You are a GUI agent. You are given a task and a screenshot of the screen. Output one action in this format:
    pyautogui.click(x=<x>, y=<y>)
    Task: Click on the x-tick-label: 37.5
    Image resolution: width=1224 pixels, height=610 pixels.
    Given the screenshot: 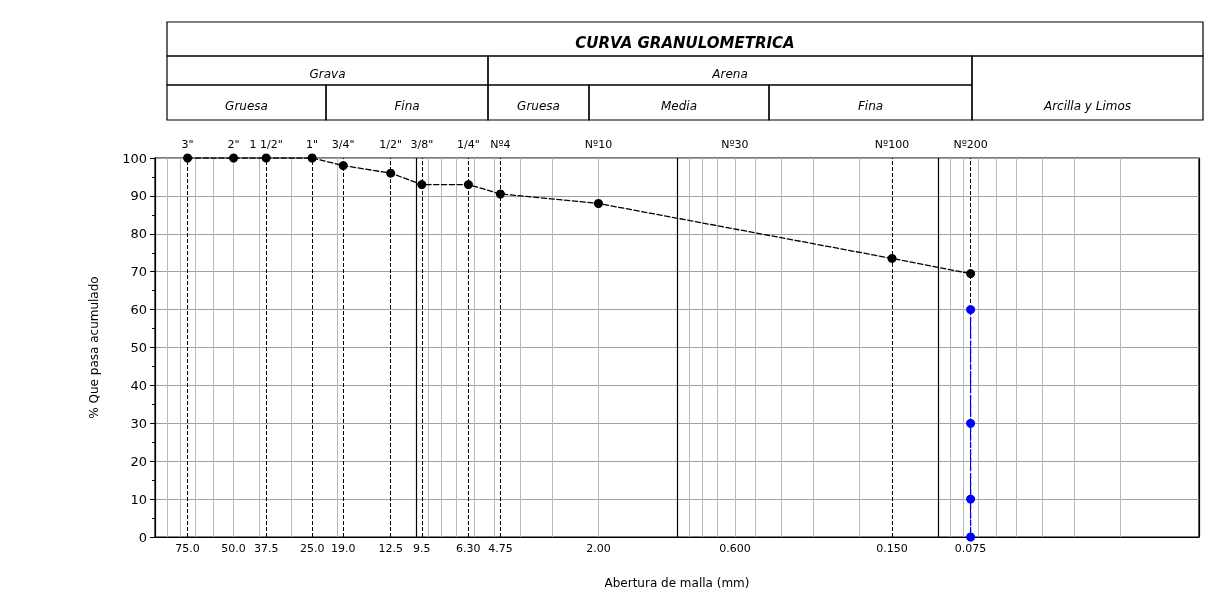 What is the action you would take?
    pyautogui.click(x=266, y=548)
    